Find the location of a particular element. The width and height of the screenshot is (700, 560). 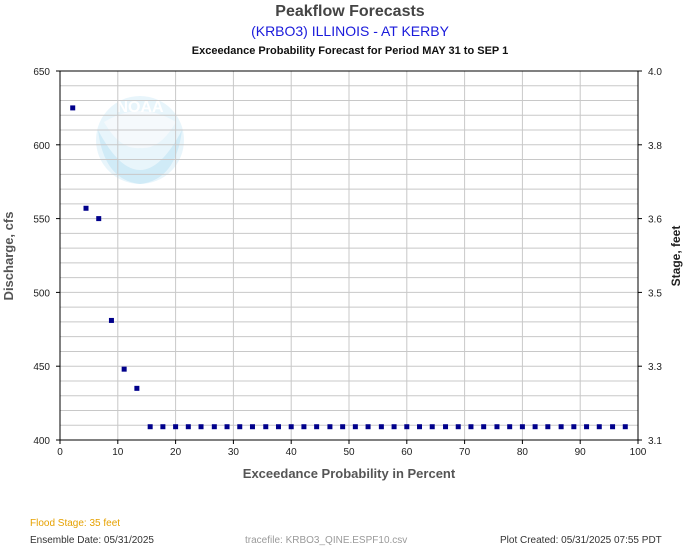

y-axis-ticks: 400 450 500 550 600 650 is located at coordinates (46, 257).